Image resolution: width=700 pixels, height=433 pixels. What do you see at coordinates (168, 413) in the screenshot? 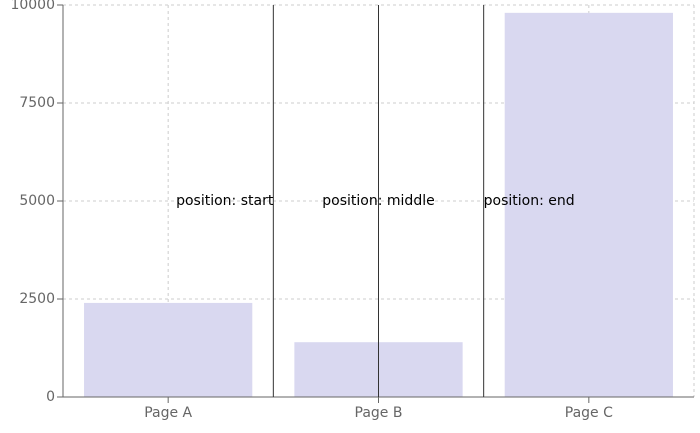
I see `x-tick-label: Page A` at bounding box center [168, 413].